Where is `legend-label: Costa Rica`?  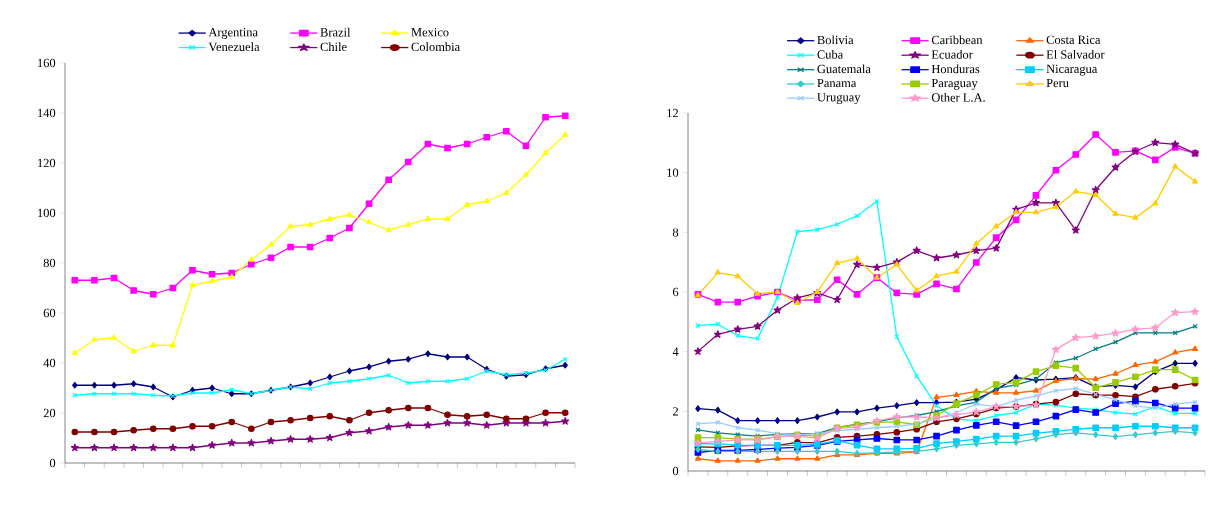
legend-label: Costa Rica is located at coordinates (1073, 40).